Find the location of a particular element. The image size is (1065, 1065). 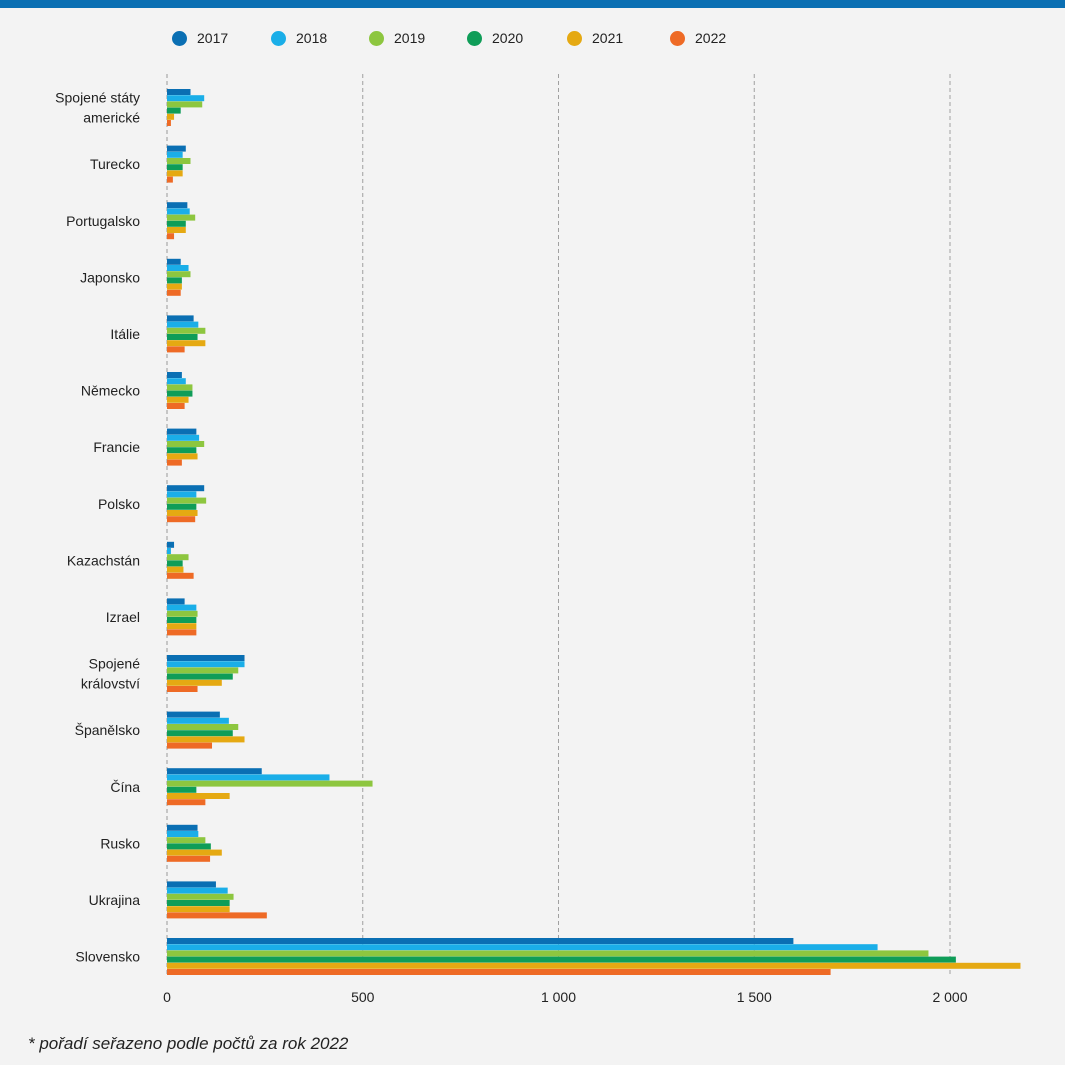

legend-label-2021: 2021 is located at coordinates (608, 38).